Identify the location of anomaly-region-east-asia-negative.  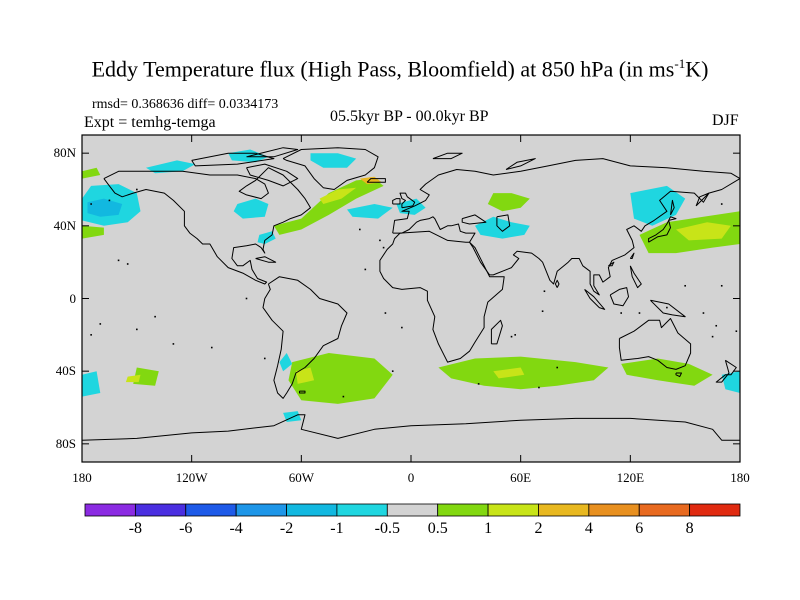
(658, 205).